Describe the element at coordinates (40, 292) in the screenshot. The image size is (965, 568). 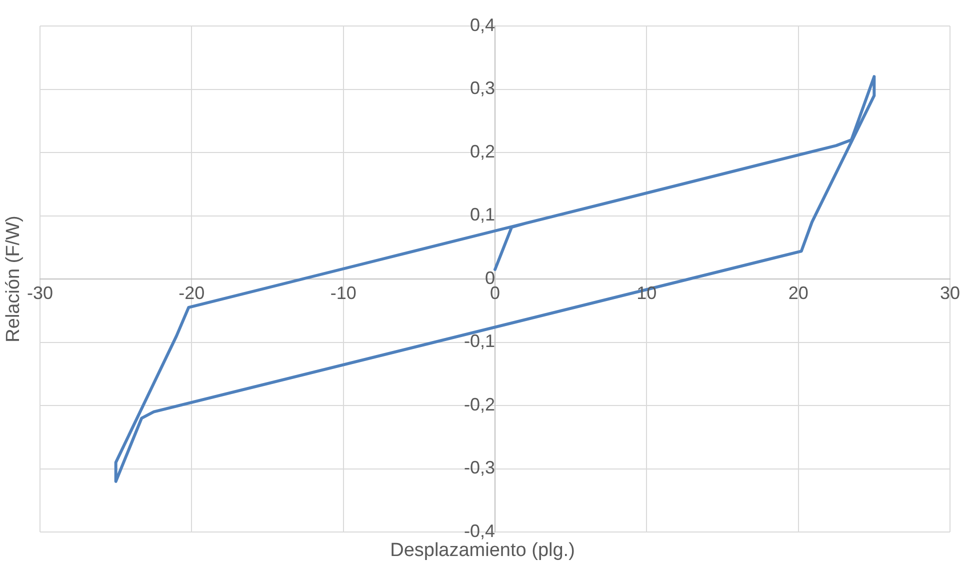
I see `x-tick-label: -30` at that location.